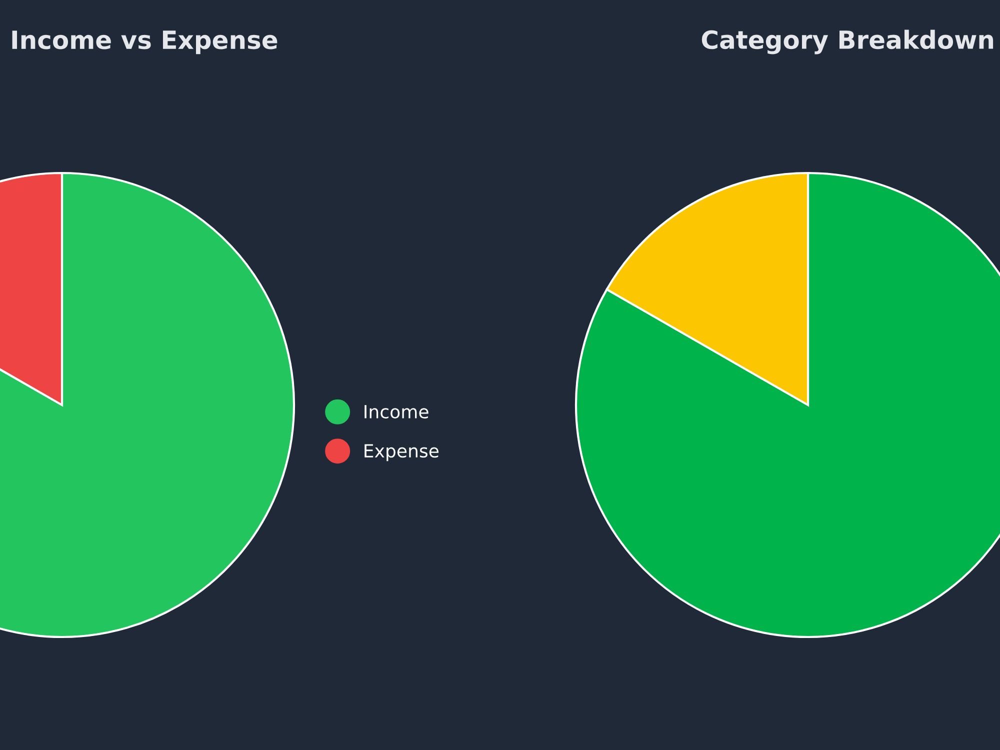 This screenshot has width=1000, height=750. Describe the element at coordinates (401, 453) in the screenshot. I see `legend-label: Expense` at that location.